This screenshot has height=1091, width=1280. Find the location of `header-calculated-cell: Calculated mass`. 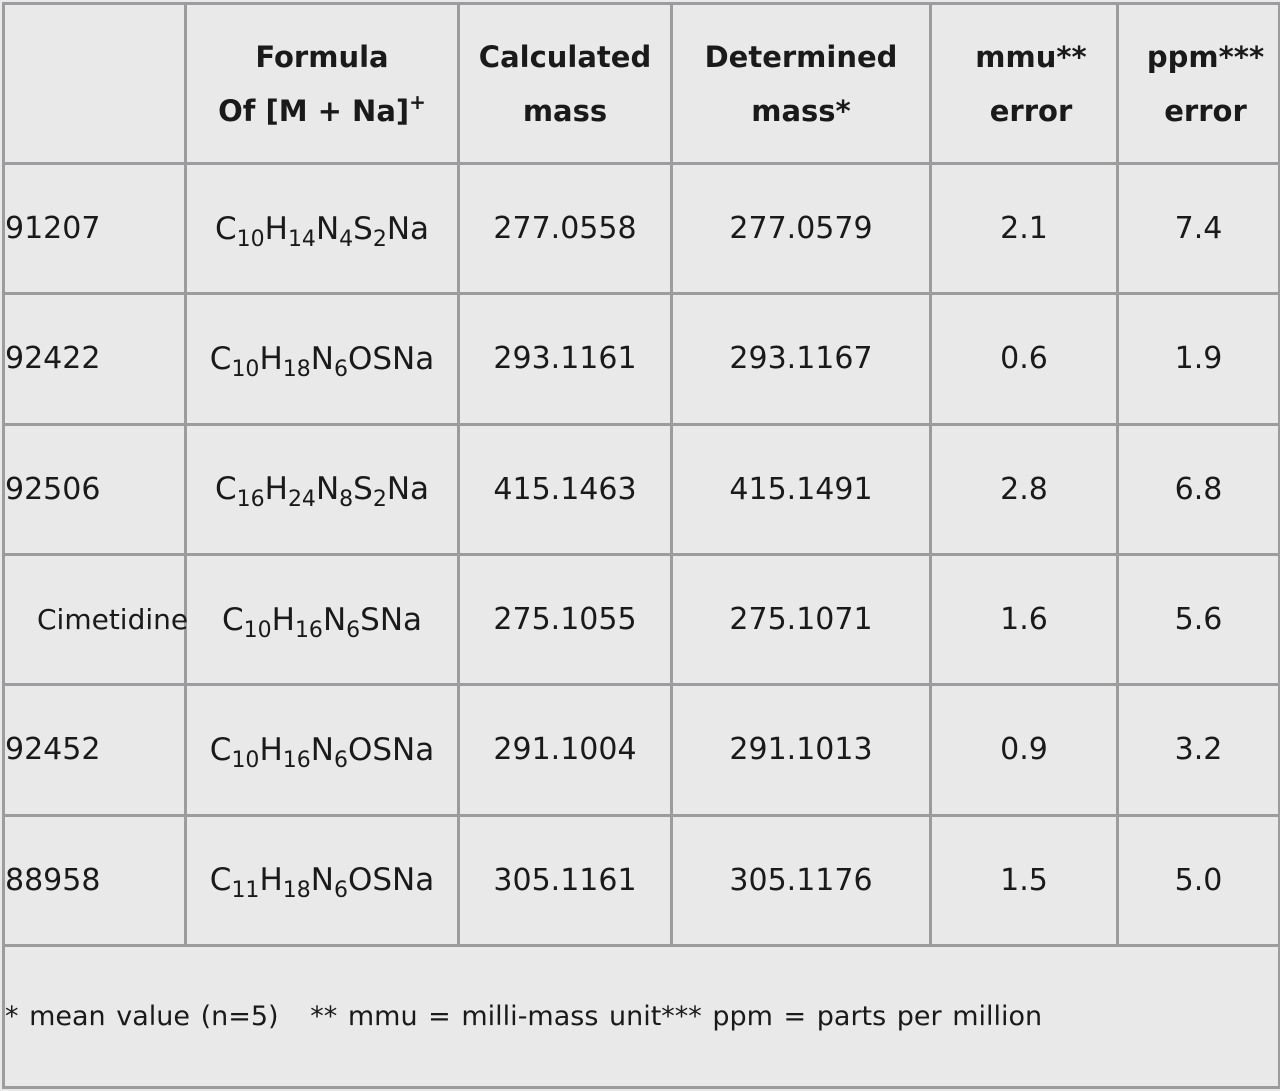

header-calculated-cell: Calculated mass is located at coordinates (565, 83).